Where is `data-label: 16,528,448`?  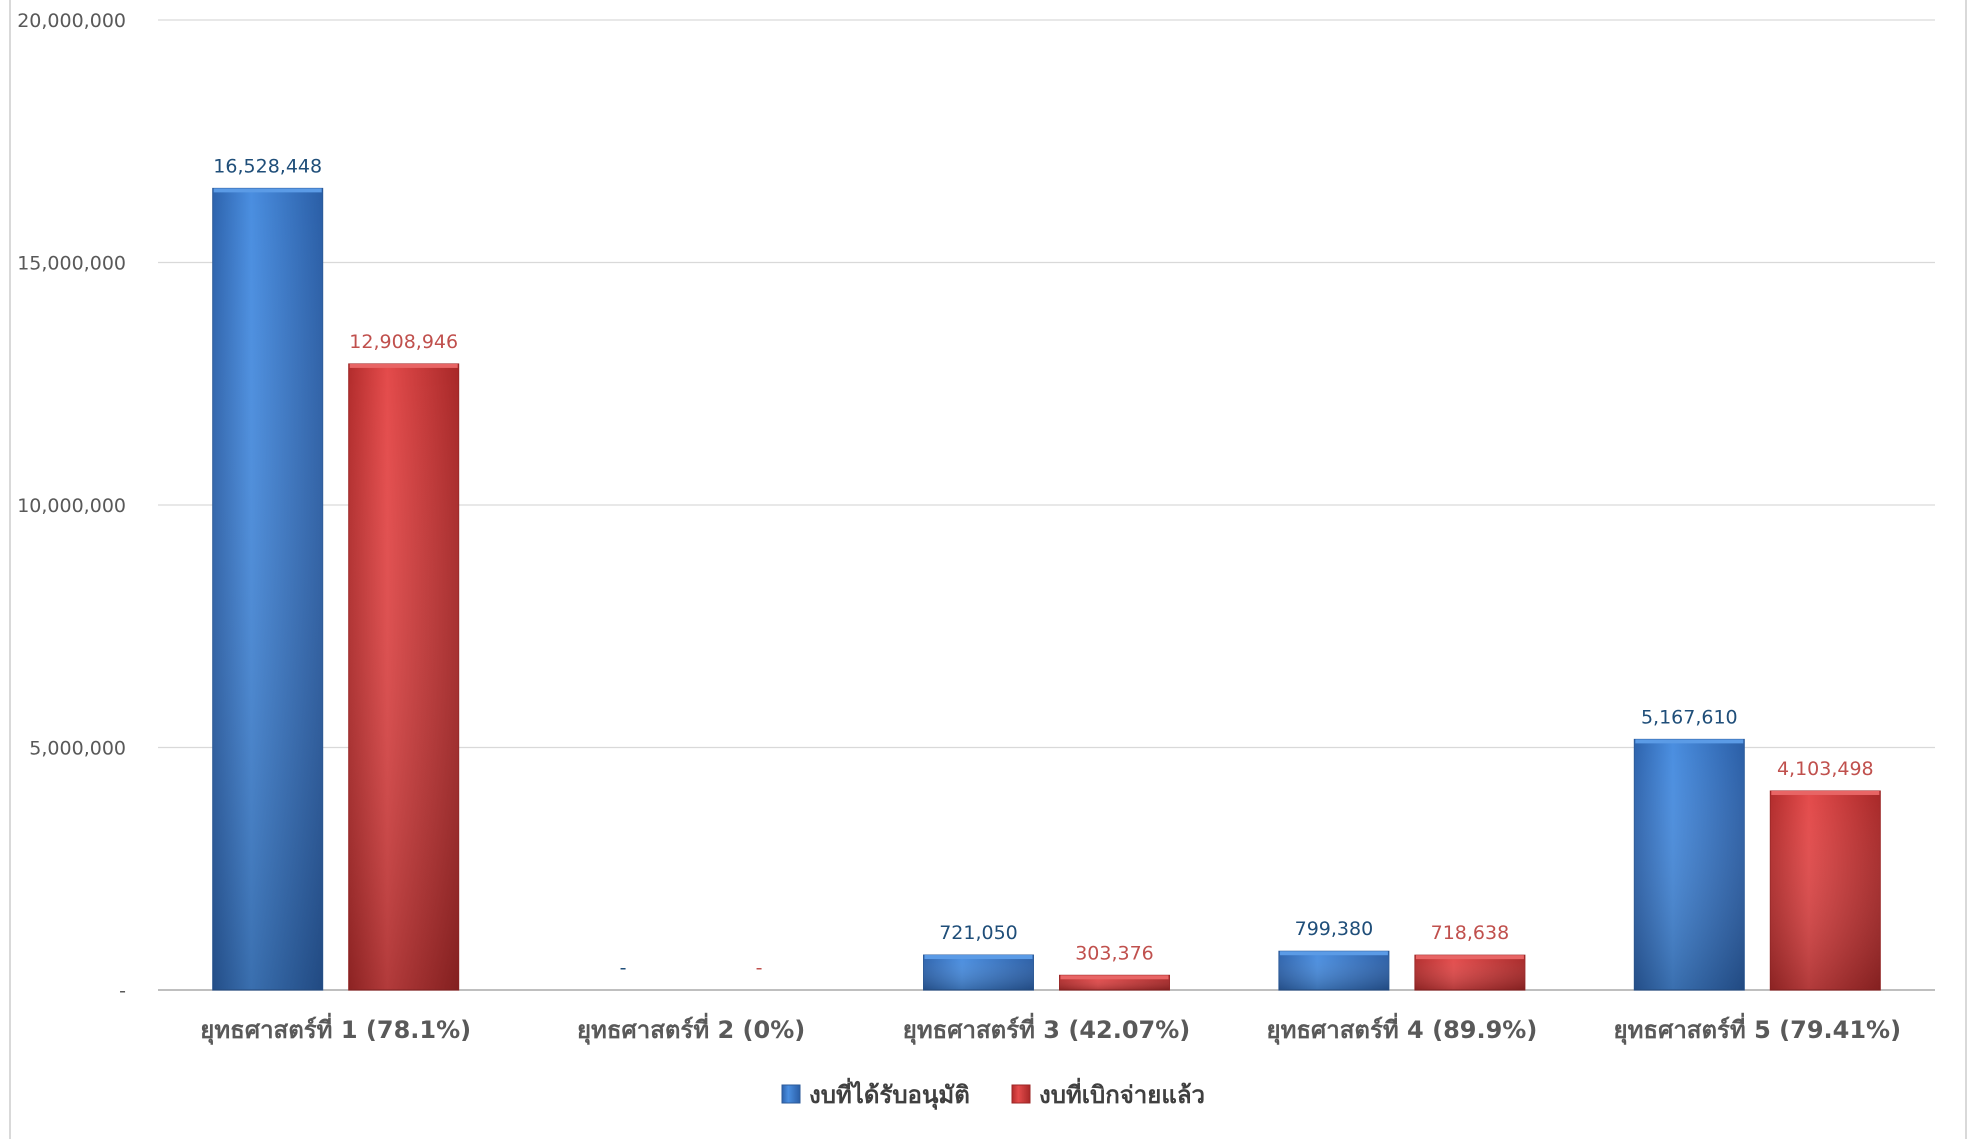 data-label: 16,528,448 is located at coordinates (267, 166).